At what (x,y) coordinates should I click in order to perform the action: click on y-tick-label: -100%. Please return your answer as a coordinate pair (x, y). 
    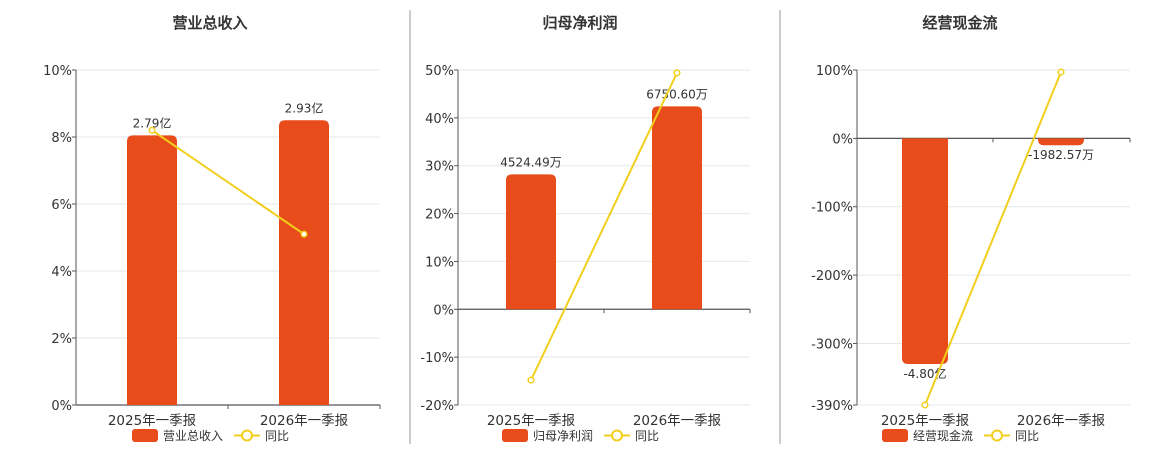
    Looking at the image, I should click on (832, 208).